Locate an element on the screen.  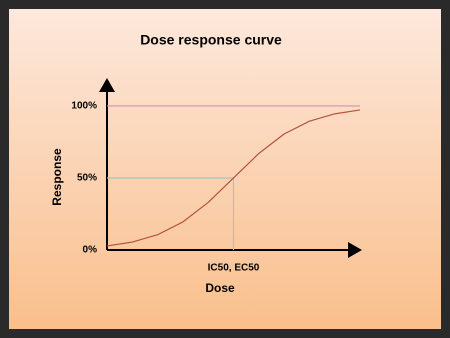
x-axis-title: Dose is located at coordinates (220, 288).